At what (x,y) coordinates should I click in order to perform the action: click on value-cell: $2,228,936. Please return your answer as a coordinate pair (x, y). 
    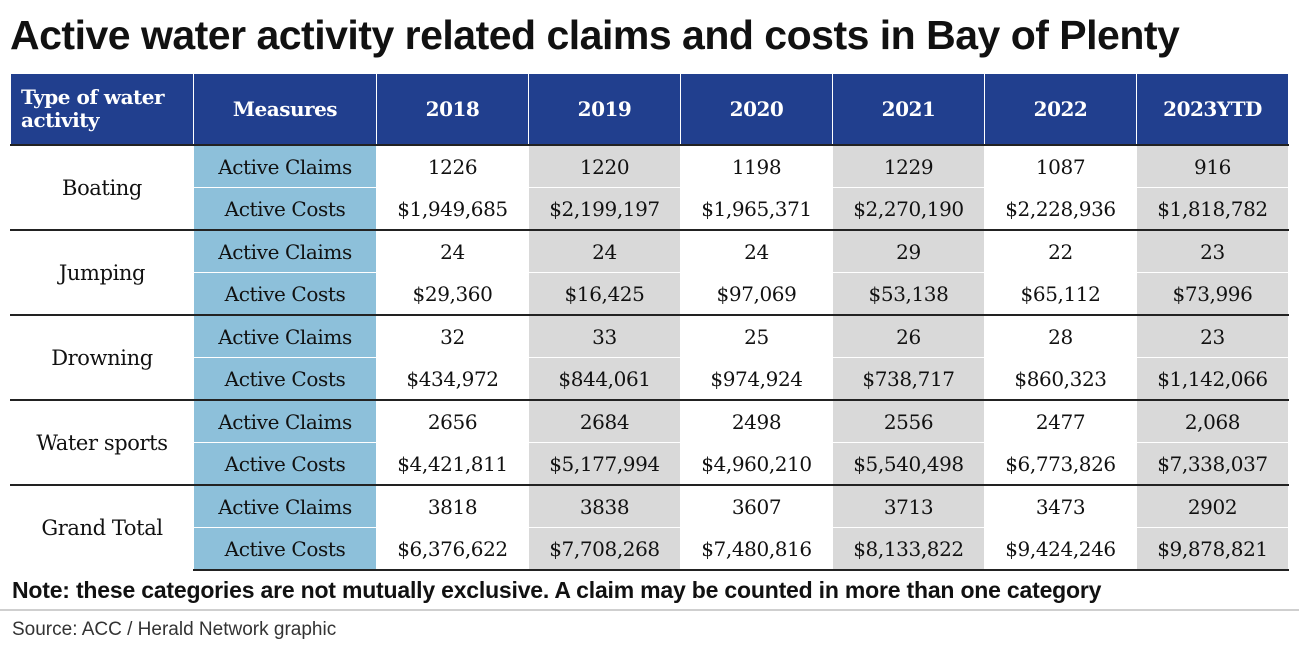
    Looking at the image, I should click on (1060, 209).